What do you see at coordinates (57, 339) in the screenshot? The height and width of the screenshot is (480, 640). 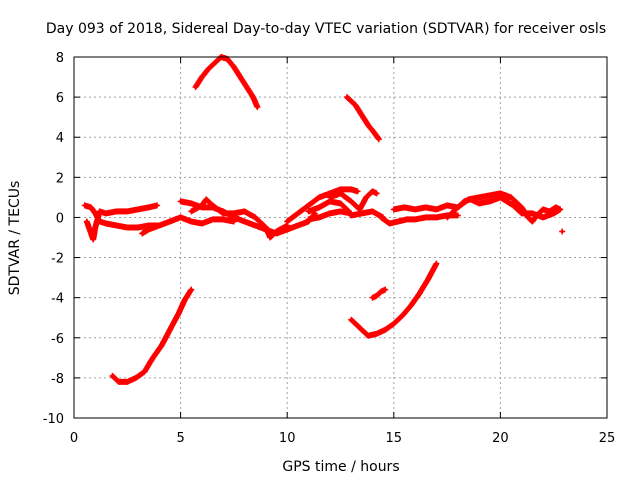 I see `y-tick-label: -6` at bounding box center [57, 339].